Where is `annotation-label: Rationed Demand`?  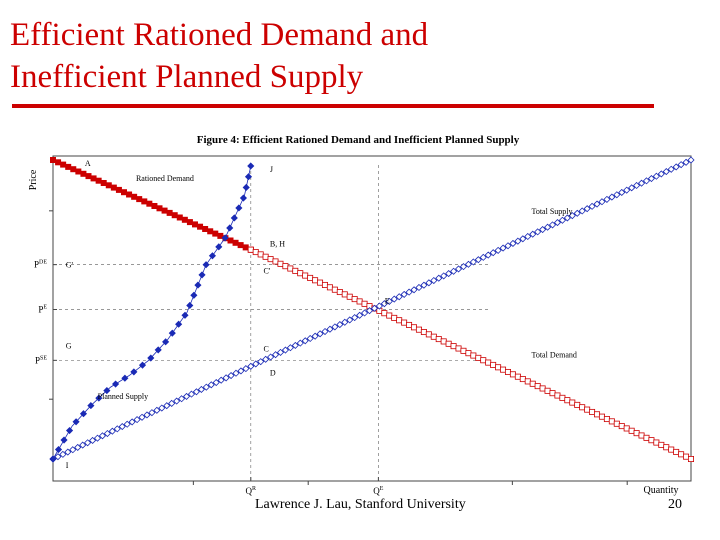 annotation-label: Rationed Demand is located at coordinates (165, 178).